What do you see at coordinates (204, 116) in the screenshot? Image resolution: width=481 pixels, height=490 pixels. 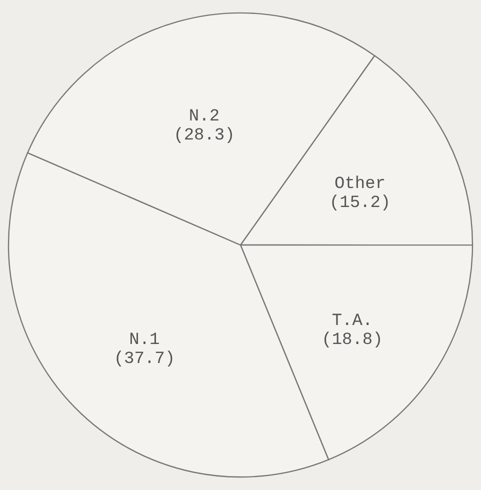 I see `slice-label: N.2` at bounding box center [204, 116].